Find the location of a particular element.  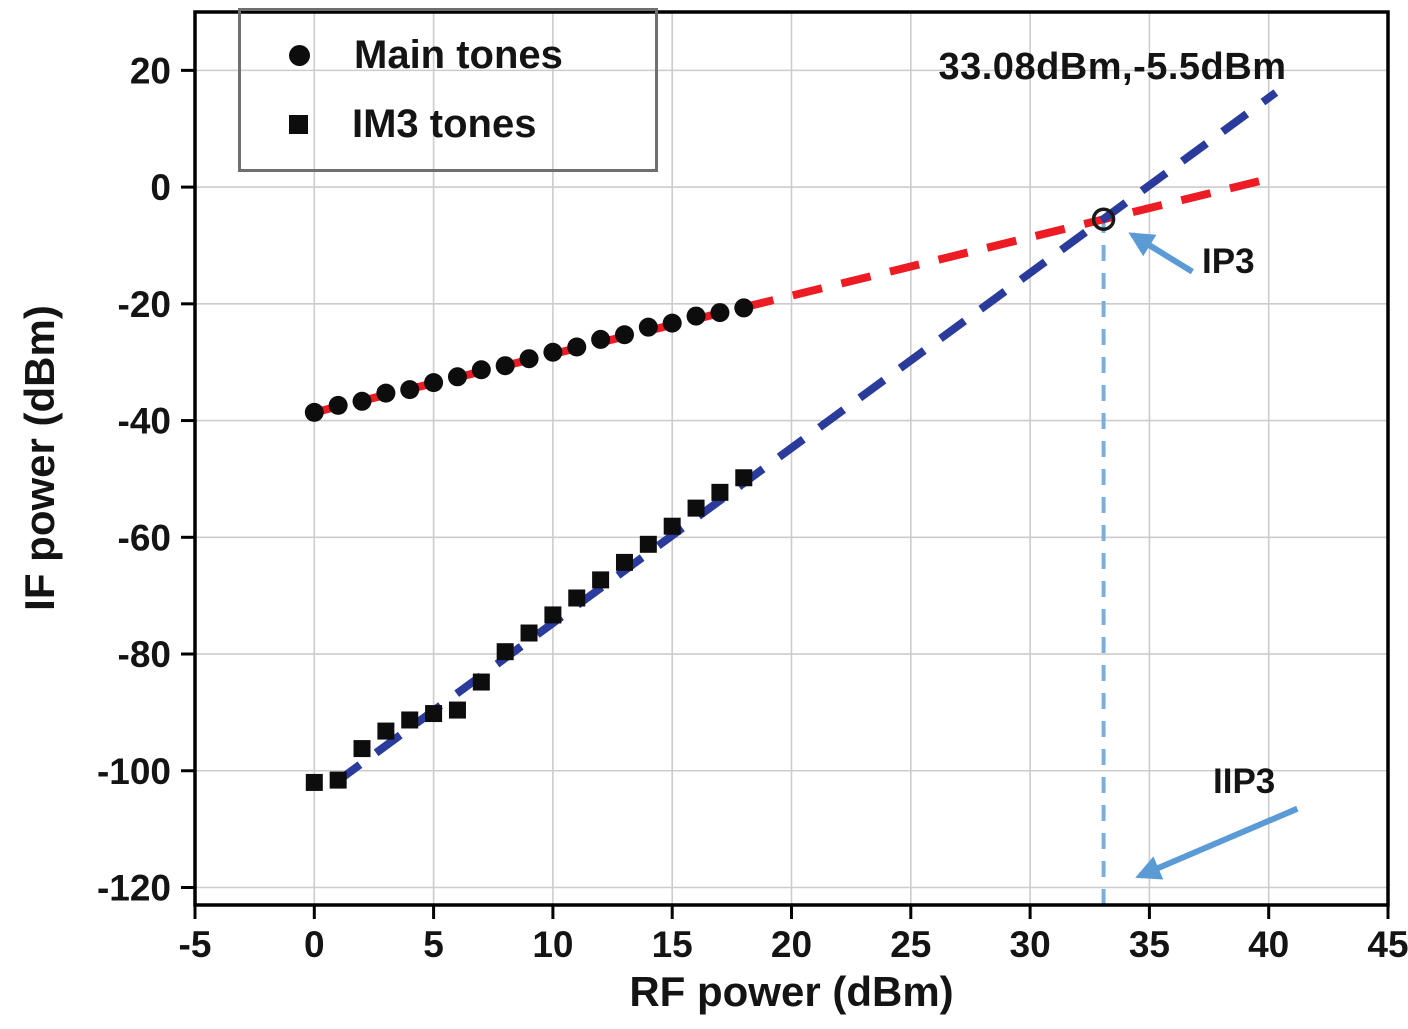

ip3-arrow is located at coordinates (1161, 253).